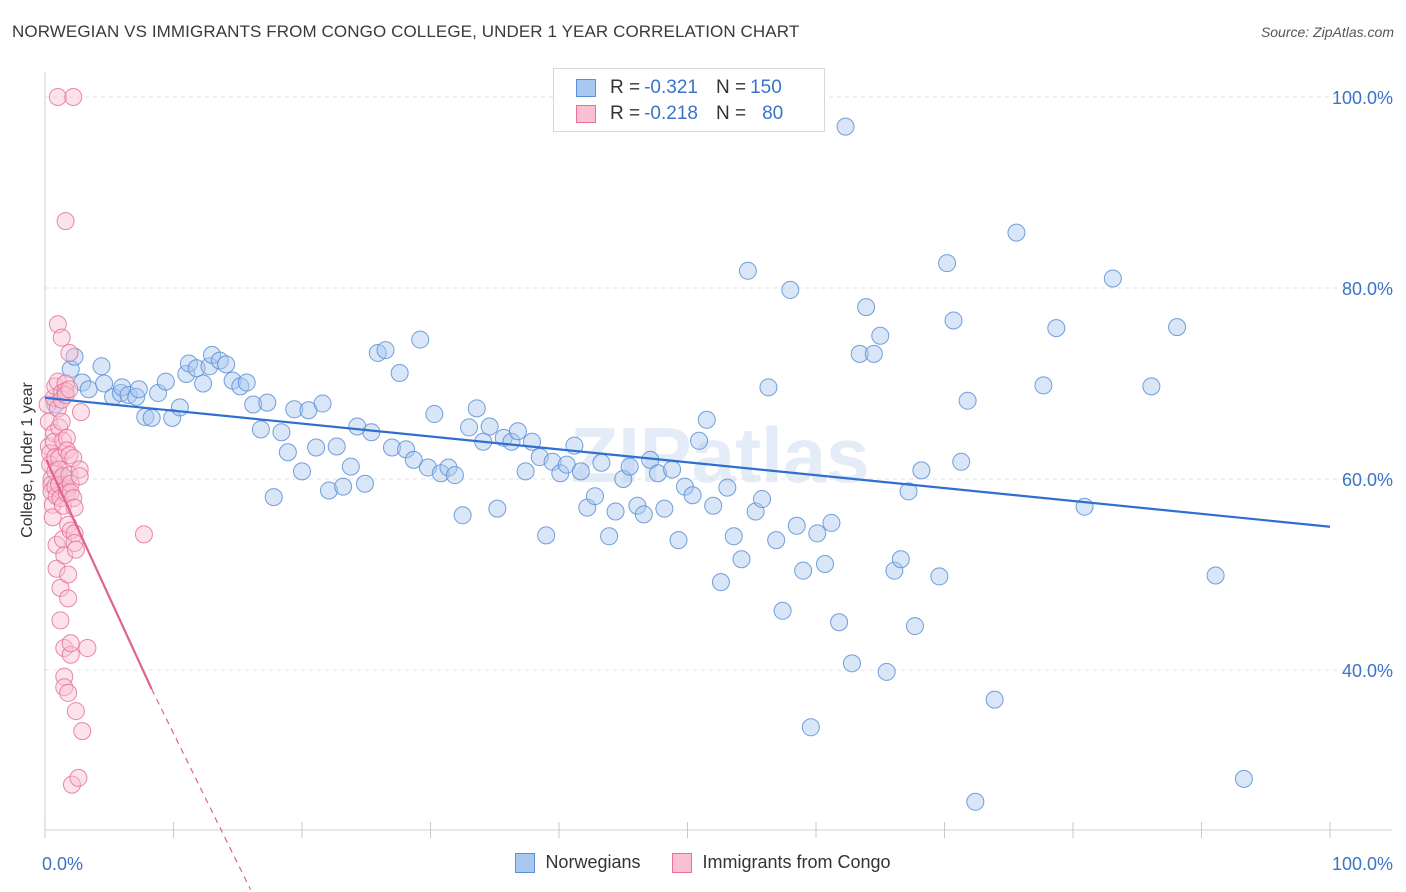  Describe the element at coordinates (593, 862) in the screenshot. I see `legend-label-norwegians: Norwegians` at that location.